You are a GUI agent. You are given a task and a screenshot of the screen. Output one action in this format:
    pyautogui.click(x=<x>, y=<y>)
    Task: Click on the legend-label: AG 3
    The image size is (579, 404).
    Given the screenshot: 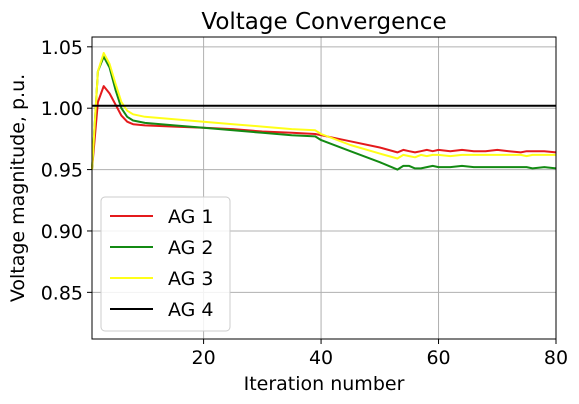 What is the action you would take?
    pyautogui.click(x=191, y=279)
    